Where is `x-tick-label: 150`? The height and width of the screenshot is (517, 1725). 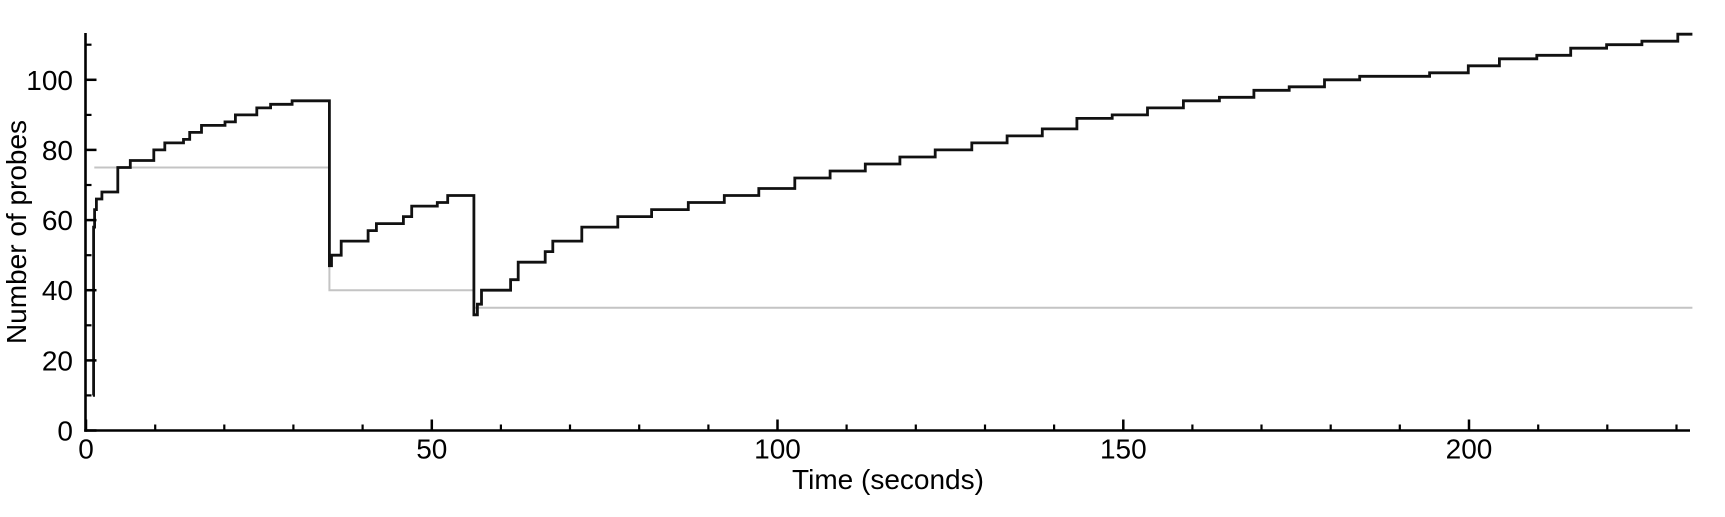 x-tick-label: 150 is located at coordinates (1123, 449).